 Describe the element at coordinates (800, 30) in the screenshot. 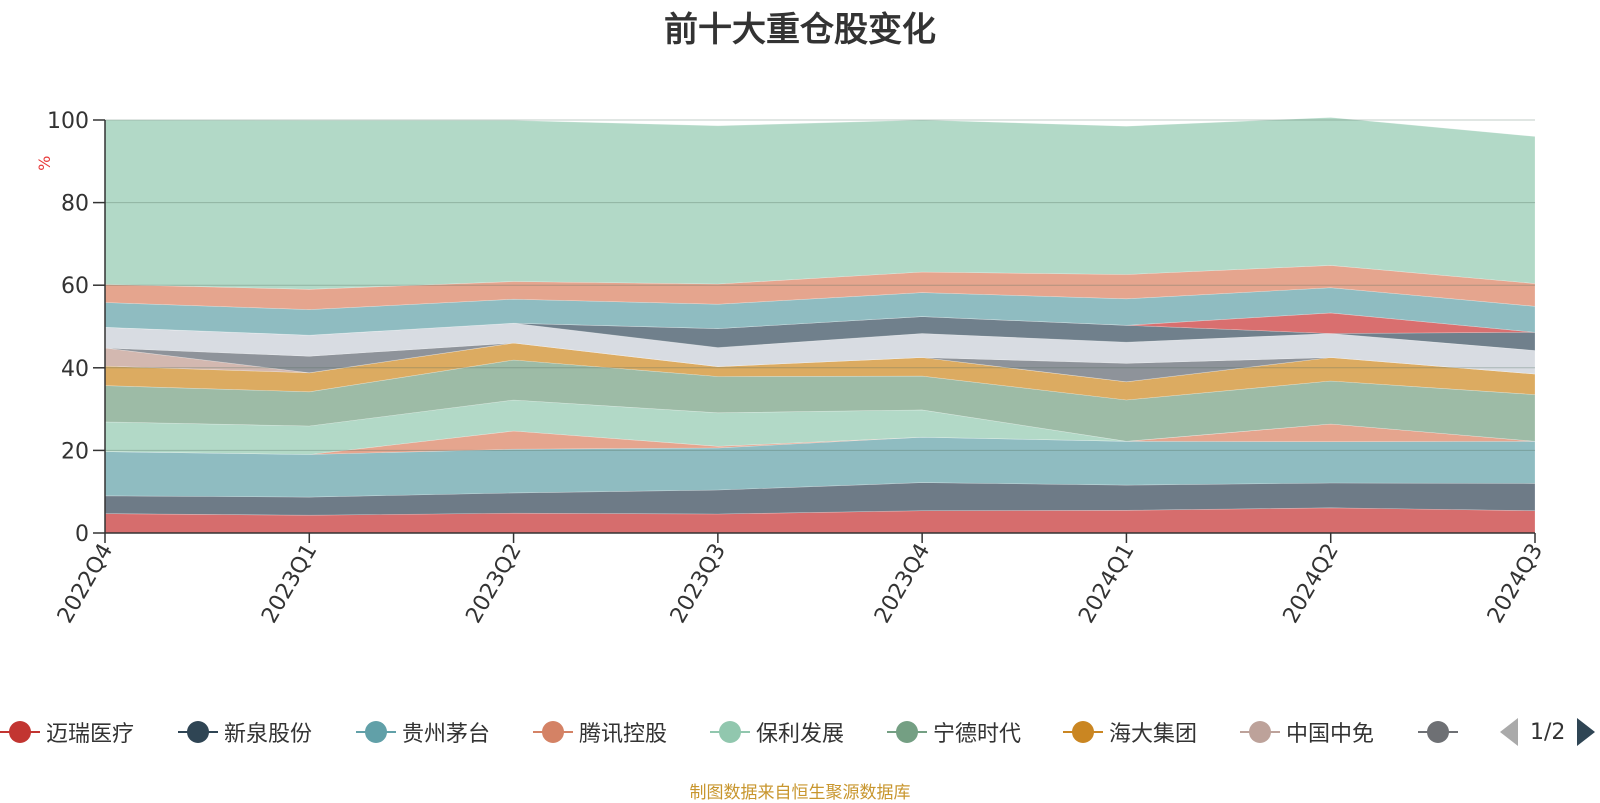

I see `chart-title: 前十大重仓股变化` at that location.